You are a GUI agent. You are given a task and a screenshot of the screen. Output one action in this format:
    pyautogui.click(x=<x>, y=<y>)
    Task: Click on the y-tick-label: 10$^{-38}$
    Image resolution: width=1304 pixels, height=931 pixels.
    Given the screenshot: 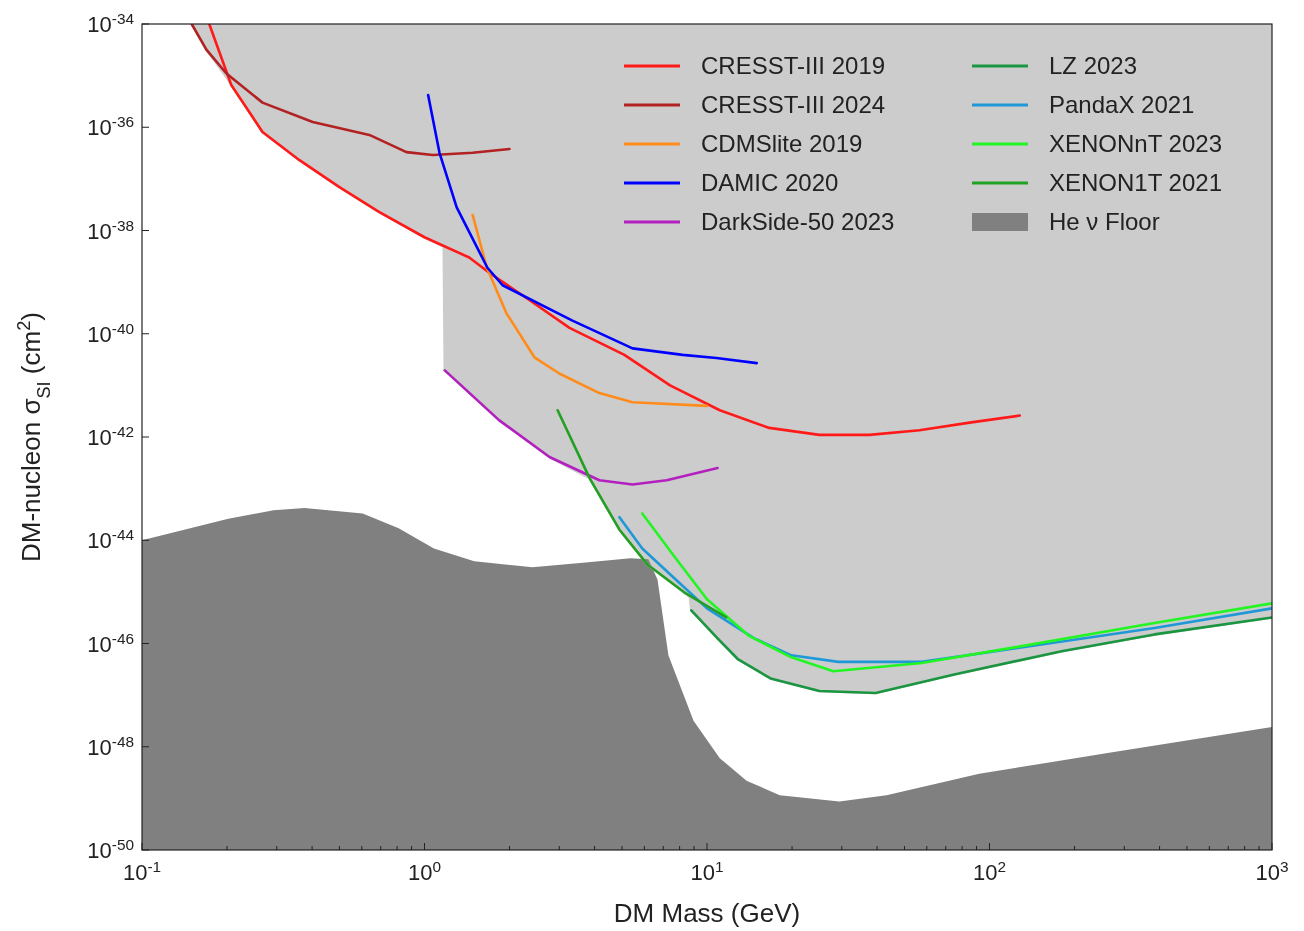 What is the action you would take?
    pyautogui.click(x=110, y=230)
    